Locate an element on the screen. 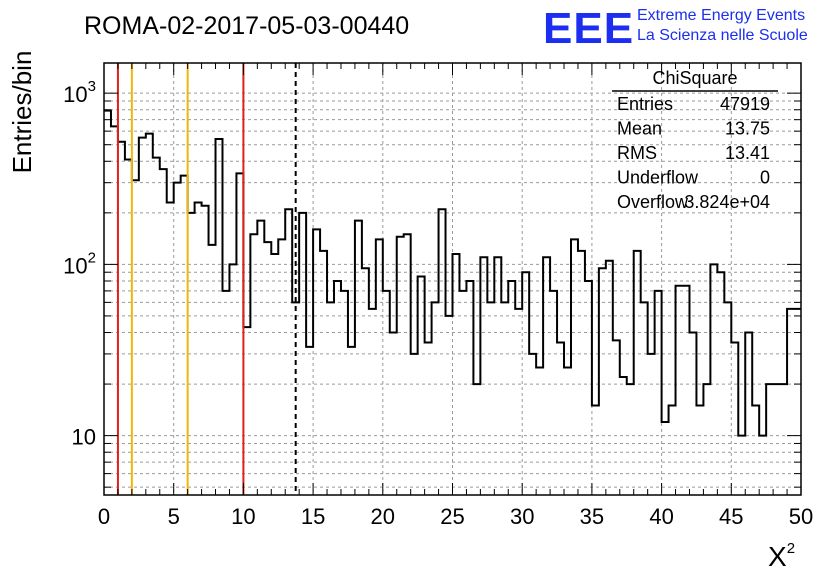  stats-label: Mean is located at coordinates (639, 129).